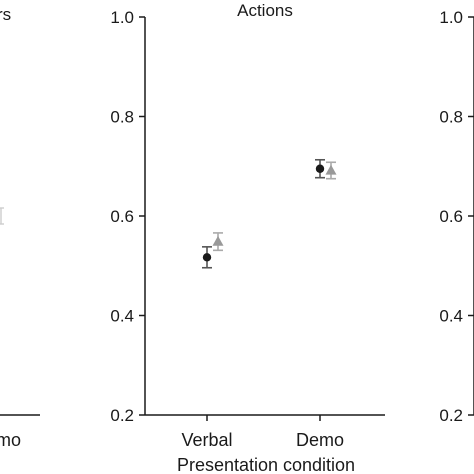 This screenshot has width=474, height=474. What do you see at coordinates (122, 316) in the screenshot?
I see `y-tick-label: 0.4` at bounding box center [122, 316].